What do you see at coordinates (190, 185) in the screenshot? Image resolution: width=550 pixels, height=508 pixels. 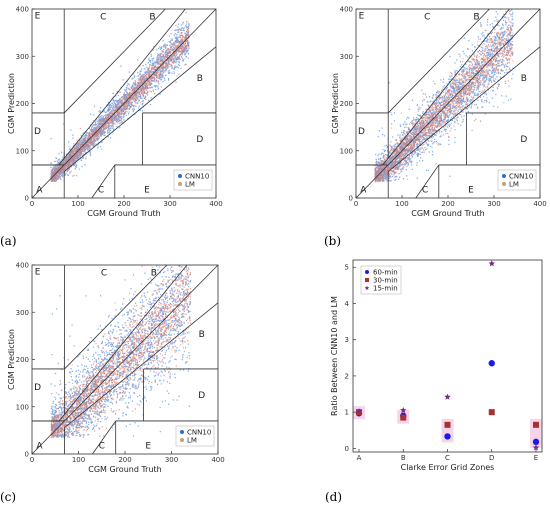 I see `legend-label: LM` at bounding box center [190, 185].